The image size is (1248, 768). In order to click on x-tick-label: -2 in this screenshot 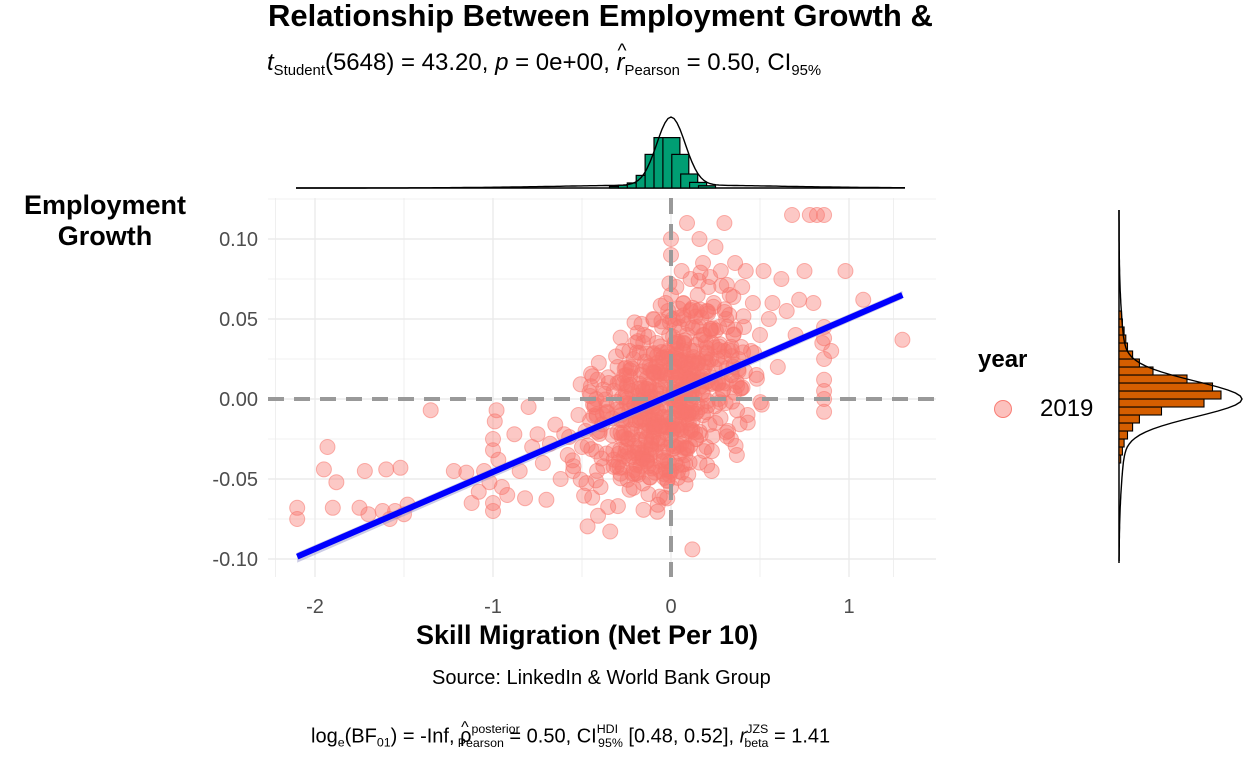, I will do `click(315, 607)`.